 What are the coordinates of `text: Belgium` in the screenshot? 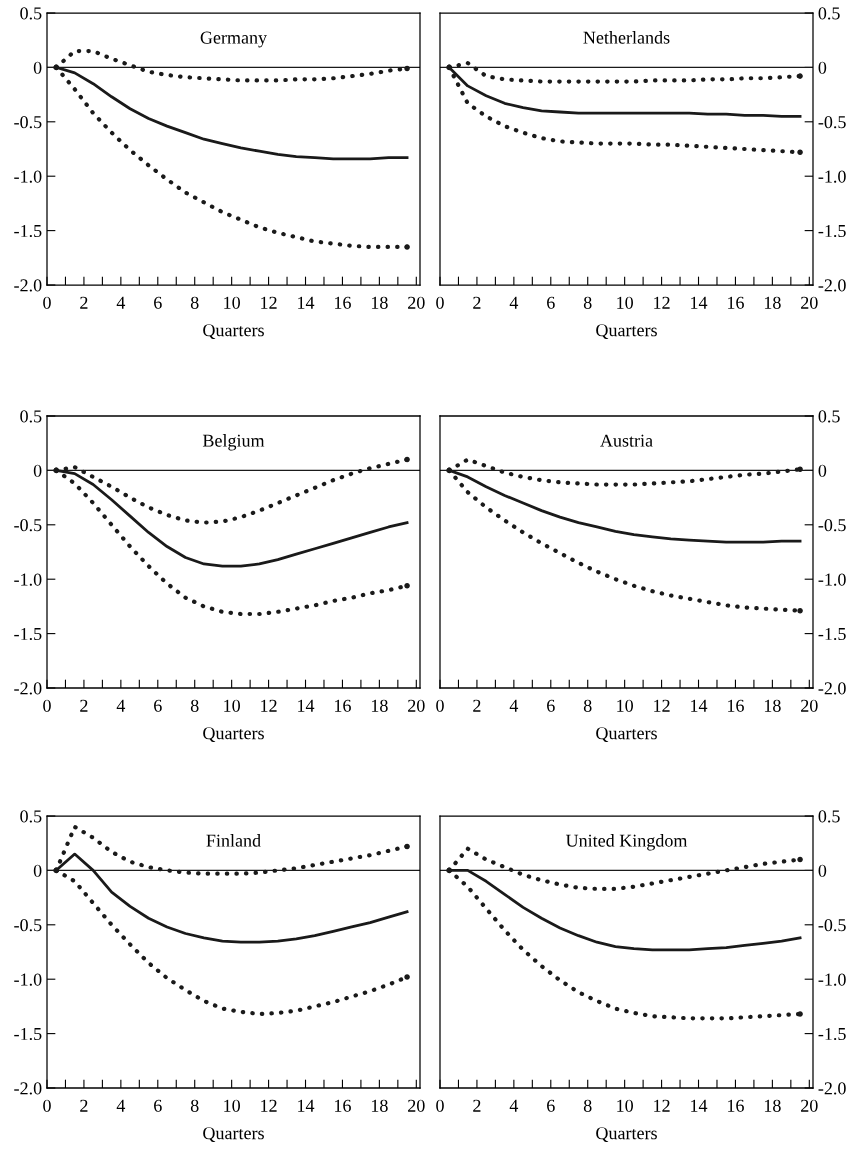 It's located at (233, 442).